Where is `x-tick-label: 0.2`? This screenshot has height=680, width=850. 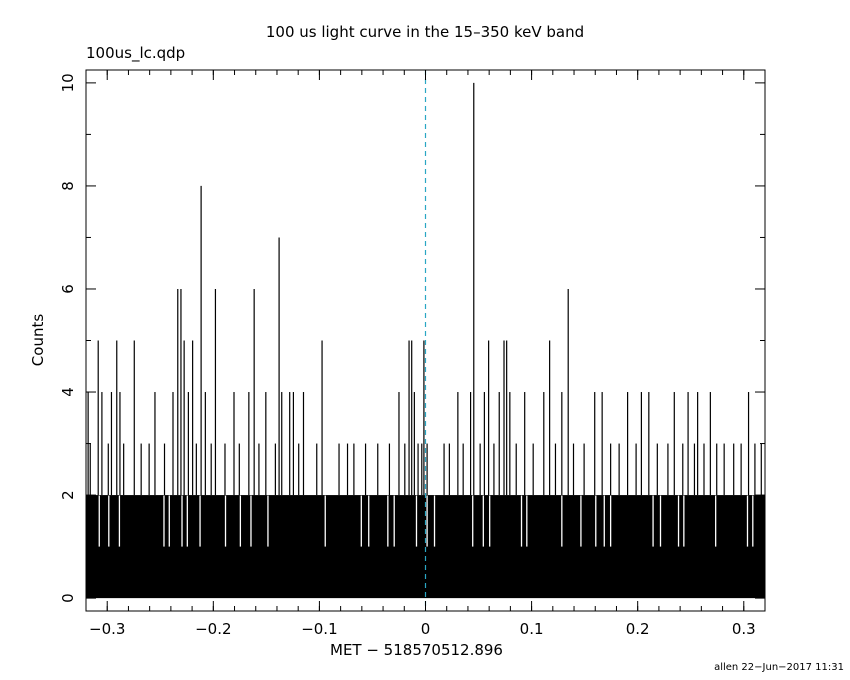 x-tick-label: 0.2 is located at coordinates (638, 629).